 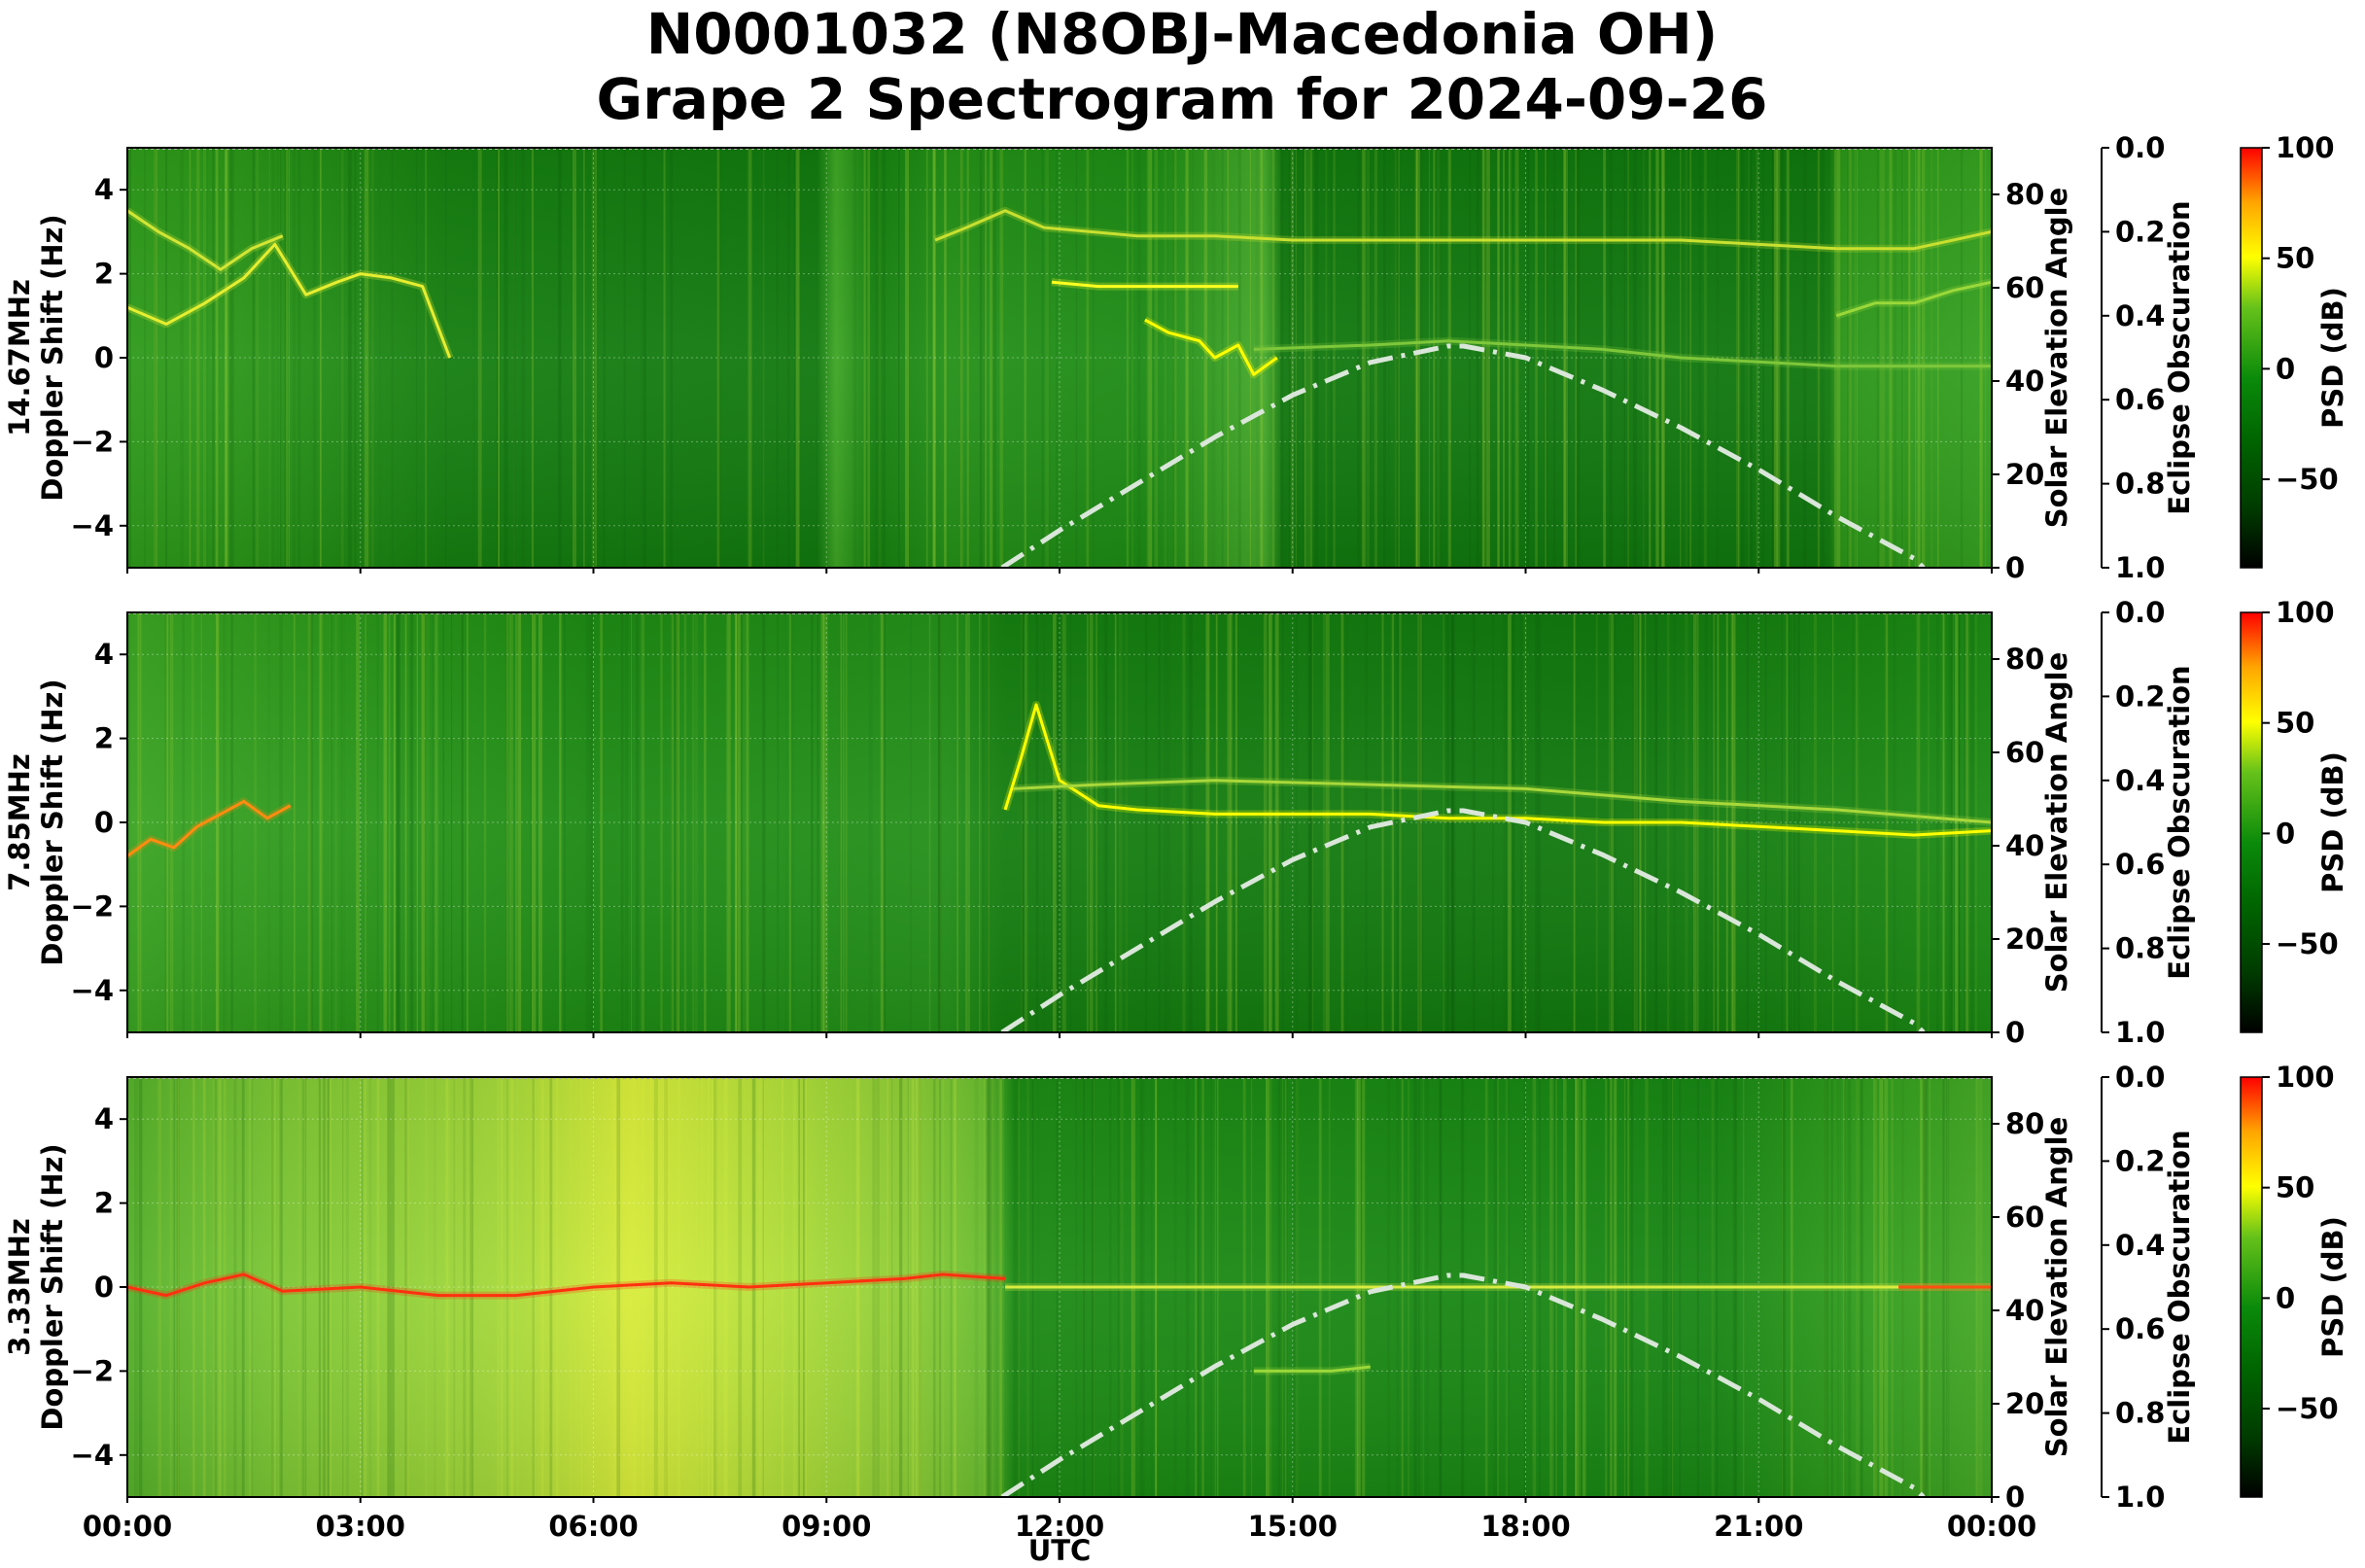 What do you see at coordinates (2252, 358) in the screenshot?
I see `colorbar-gradient` at bounding box center [2252, 358].